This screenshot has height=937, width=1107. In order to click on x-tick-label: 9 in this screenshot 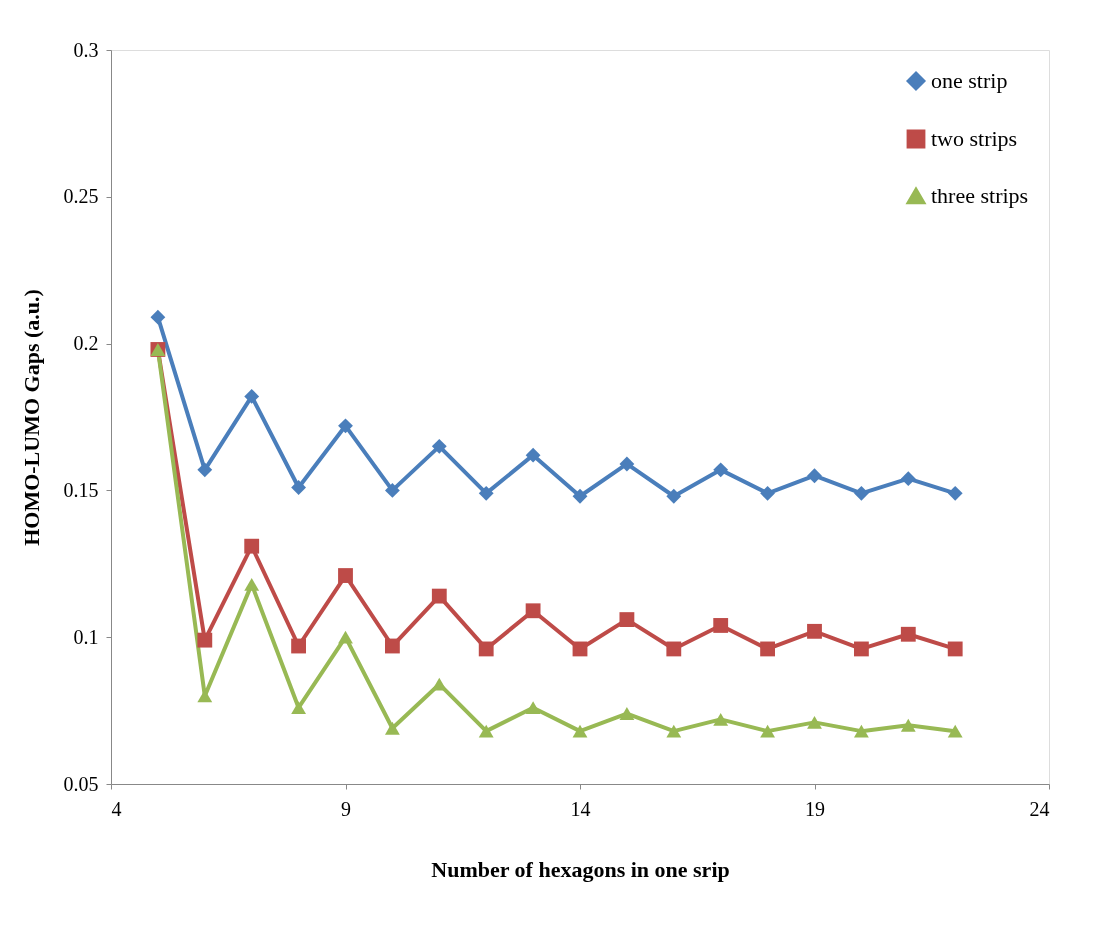, I will do `click(346, 808)`.